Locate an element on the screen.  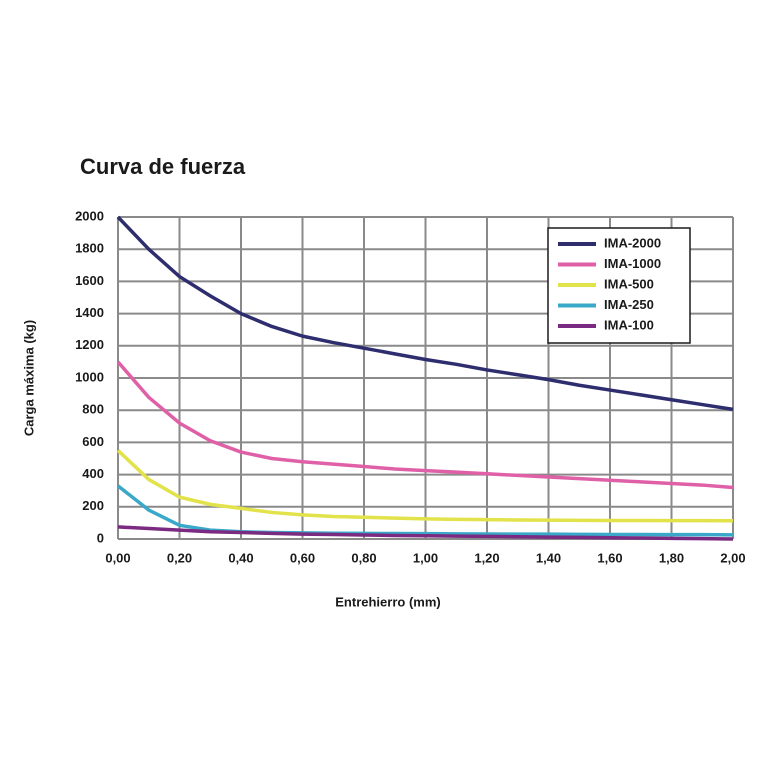
legend-label: IMA-250 is located at coordinates (629, 304).